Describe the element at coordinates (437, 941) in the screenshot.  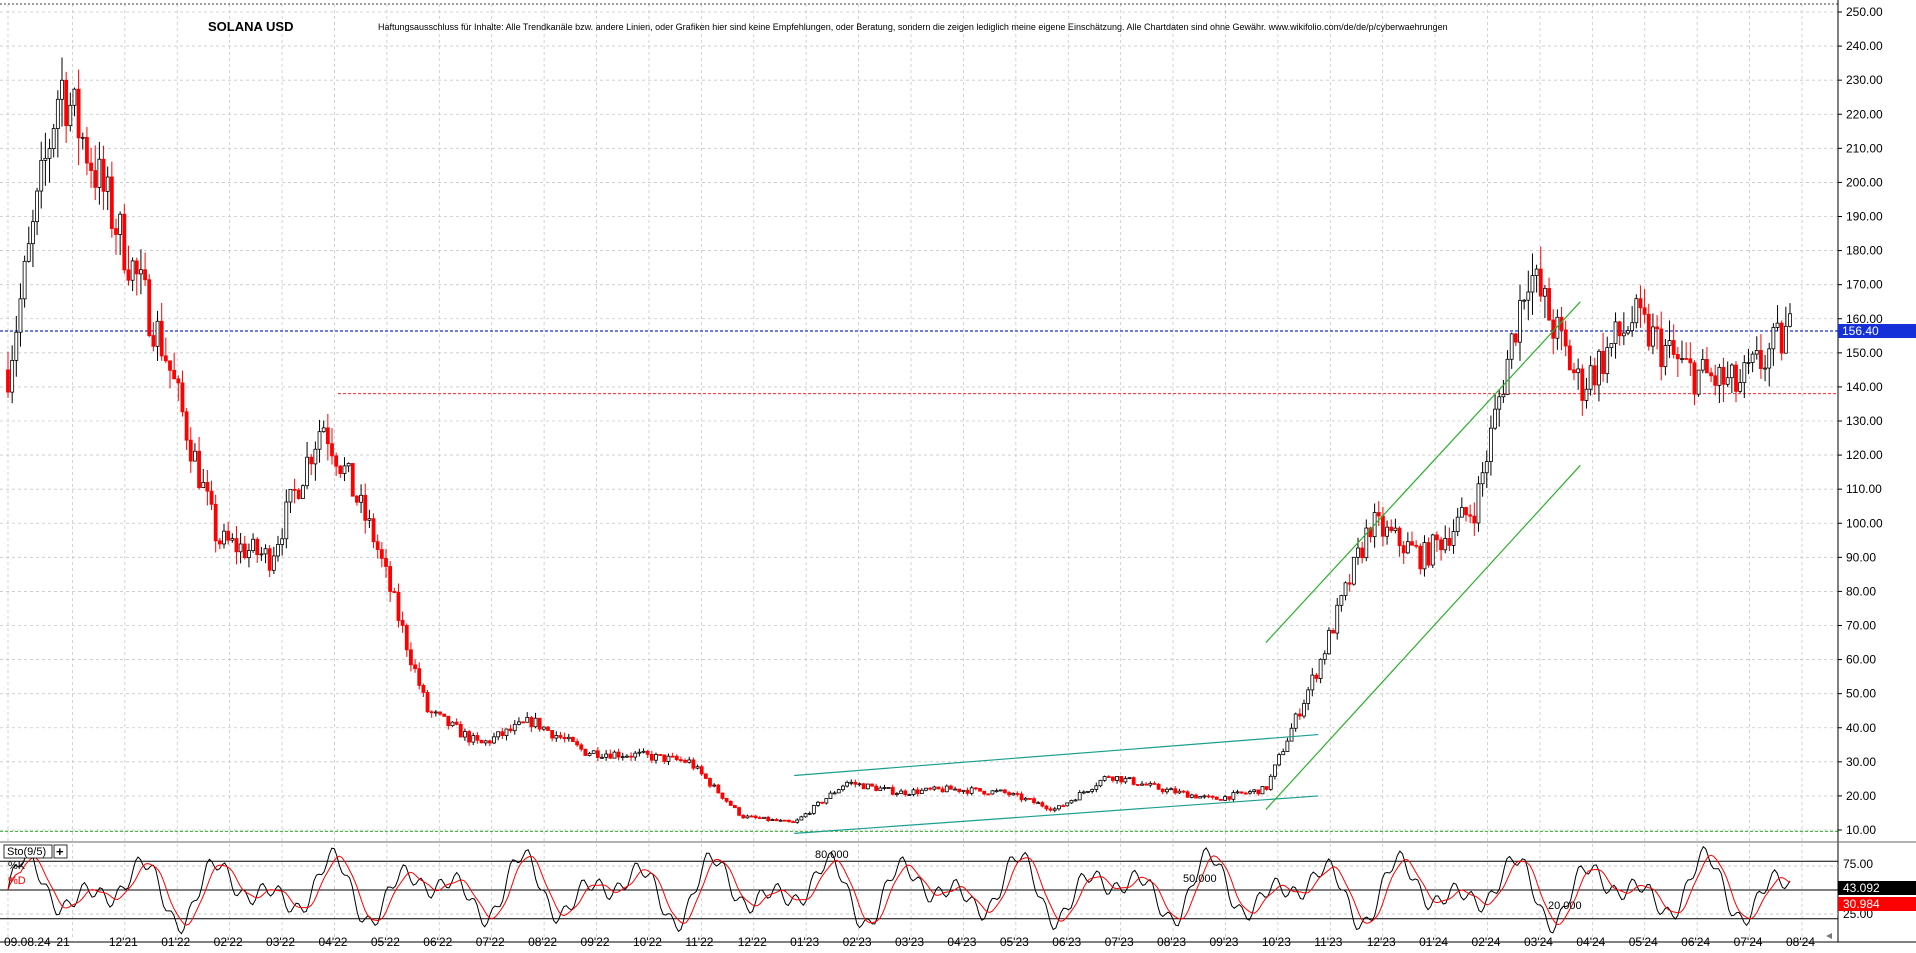
I see `x-tick-label: 06'22` at that location.